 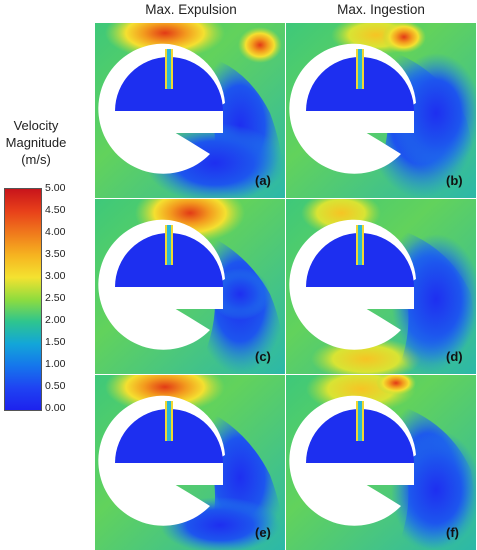 What do you see at coordinates (191, 9) in the screenshot?
I see `column-title-expulsion: Max. Expulsion` at bounding box center [191, 9].